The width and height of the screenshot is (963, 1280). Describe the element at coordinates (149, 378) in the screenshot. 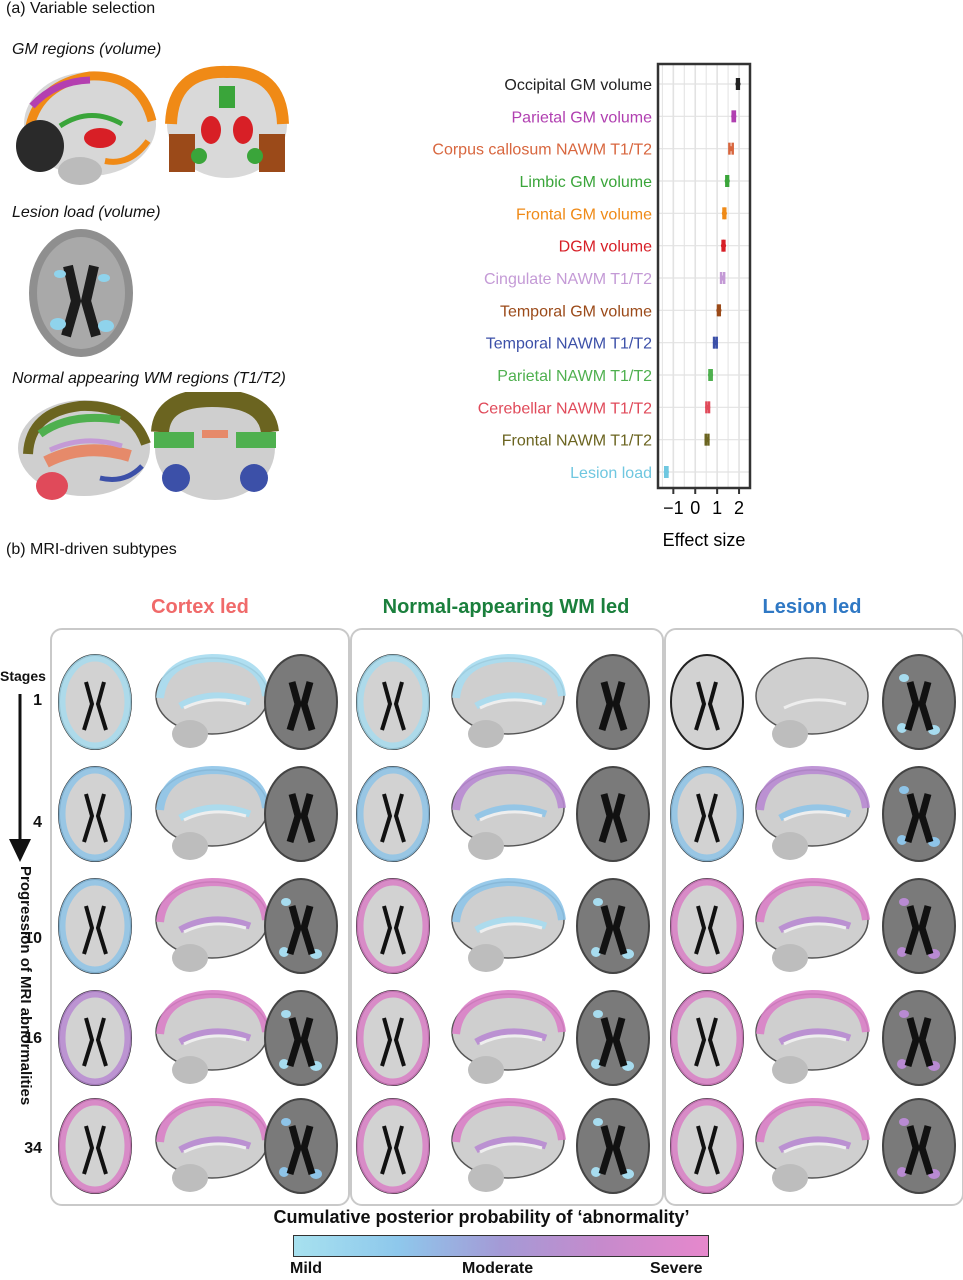

I see `nawm-regions-title: Normal appearing WM regions (T1/T2)` at that location.